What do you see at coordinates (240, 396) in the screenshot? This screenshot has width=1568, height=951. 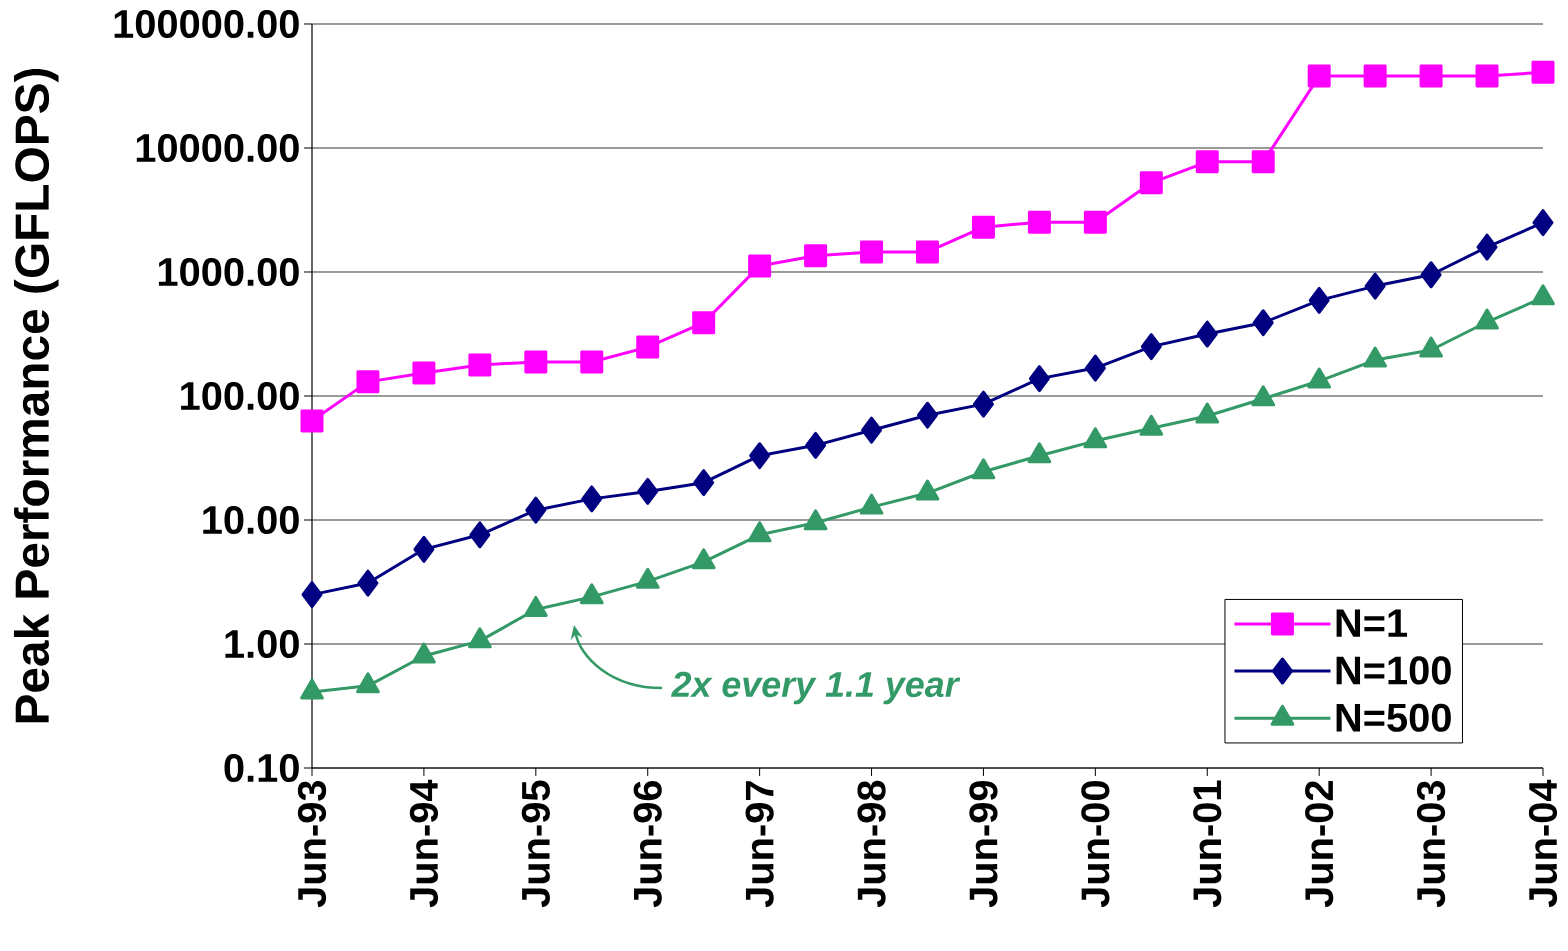 I see `y-tick-label: 100.00` at bounding box center [240, 396].